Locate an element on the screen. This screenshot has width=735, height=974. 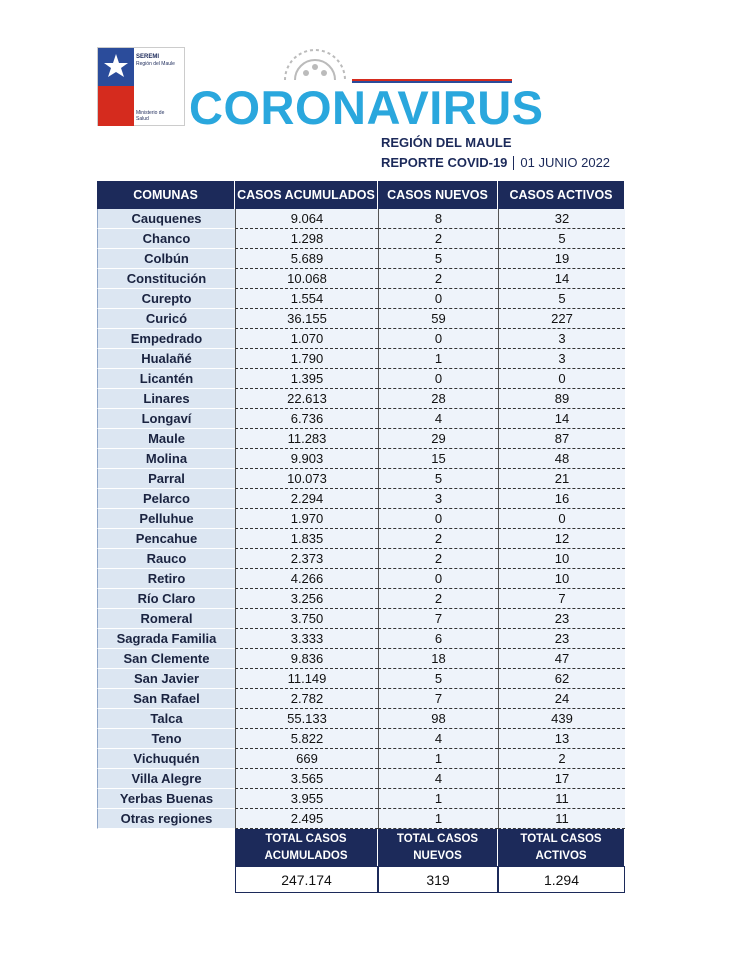
comuna-name: Yerbas Buenas is located at coordinates (166, 799).